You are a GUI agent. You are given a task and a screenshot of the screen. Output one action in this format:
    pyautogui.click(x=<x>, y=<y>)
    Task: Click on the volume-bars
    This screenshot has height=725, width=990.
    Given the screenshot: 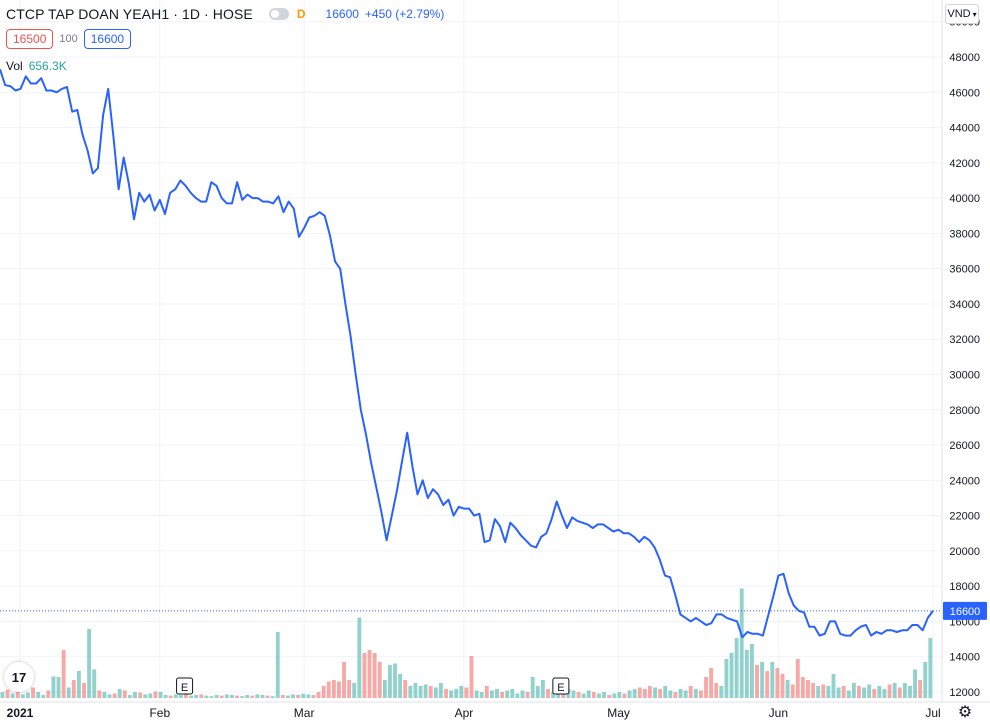 What is the action you would take?
    pyautogui.click(x=466, y=643)
    